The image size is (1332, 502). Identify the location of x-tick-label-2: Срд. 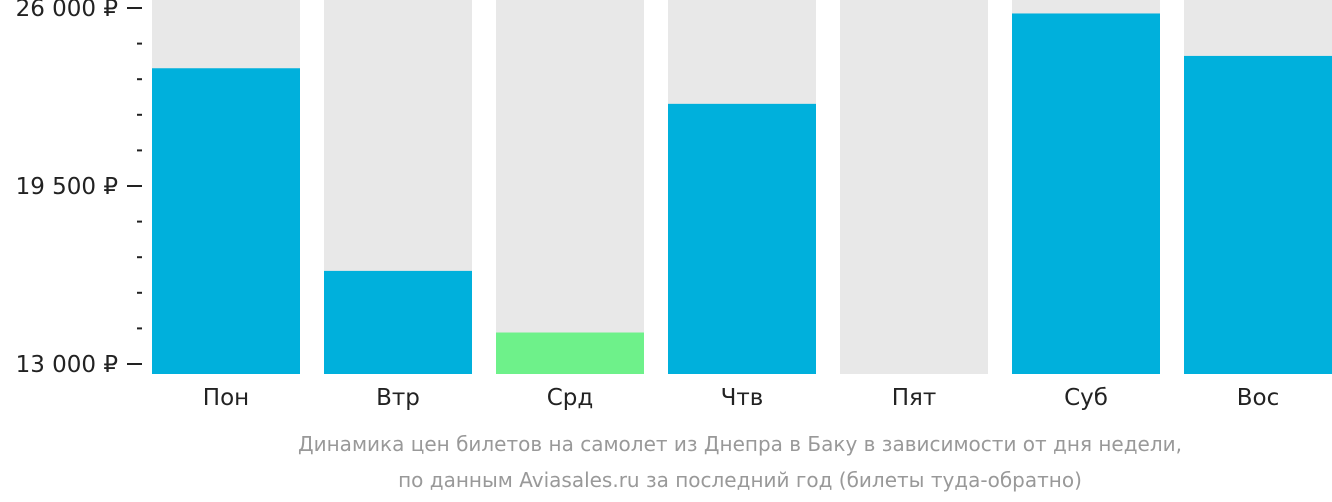
(570, 398).